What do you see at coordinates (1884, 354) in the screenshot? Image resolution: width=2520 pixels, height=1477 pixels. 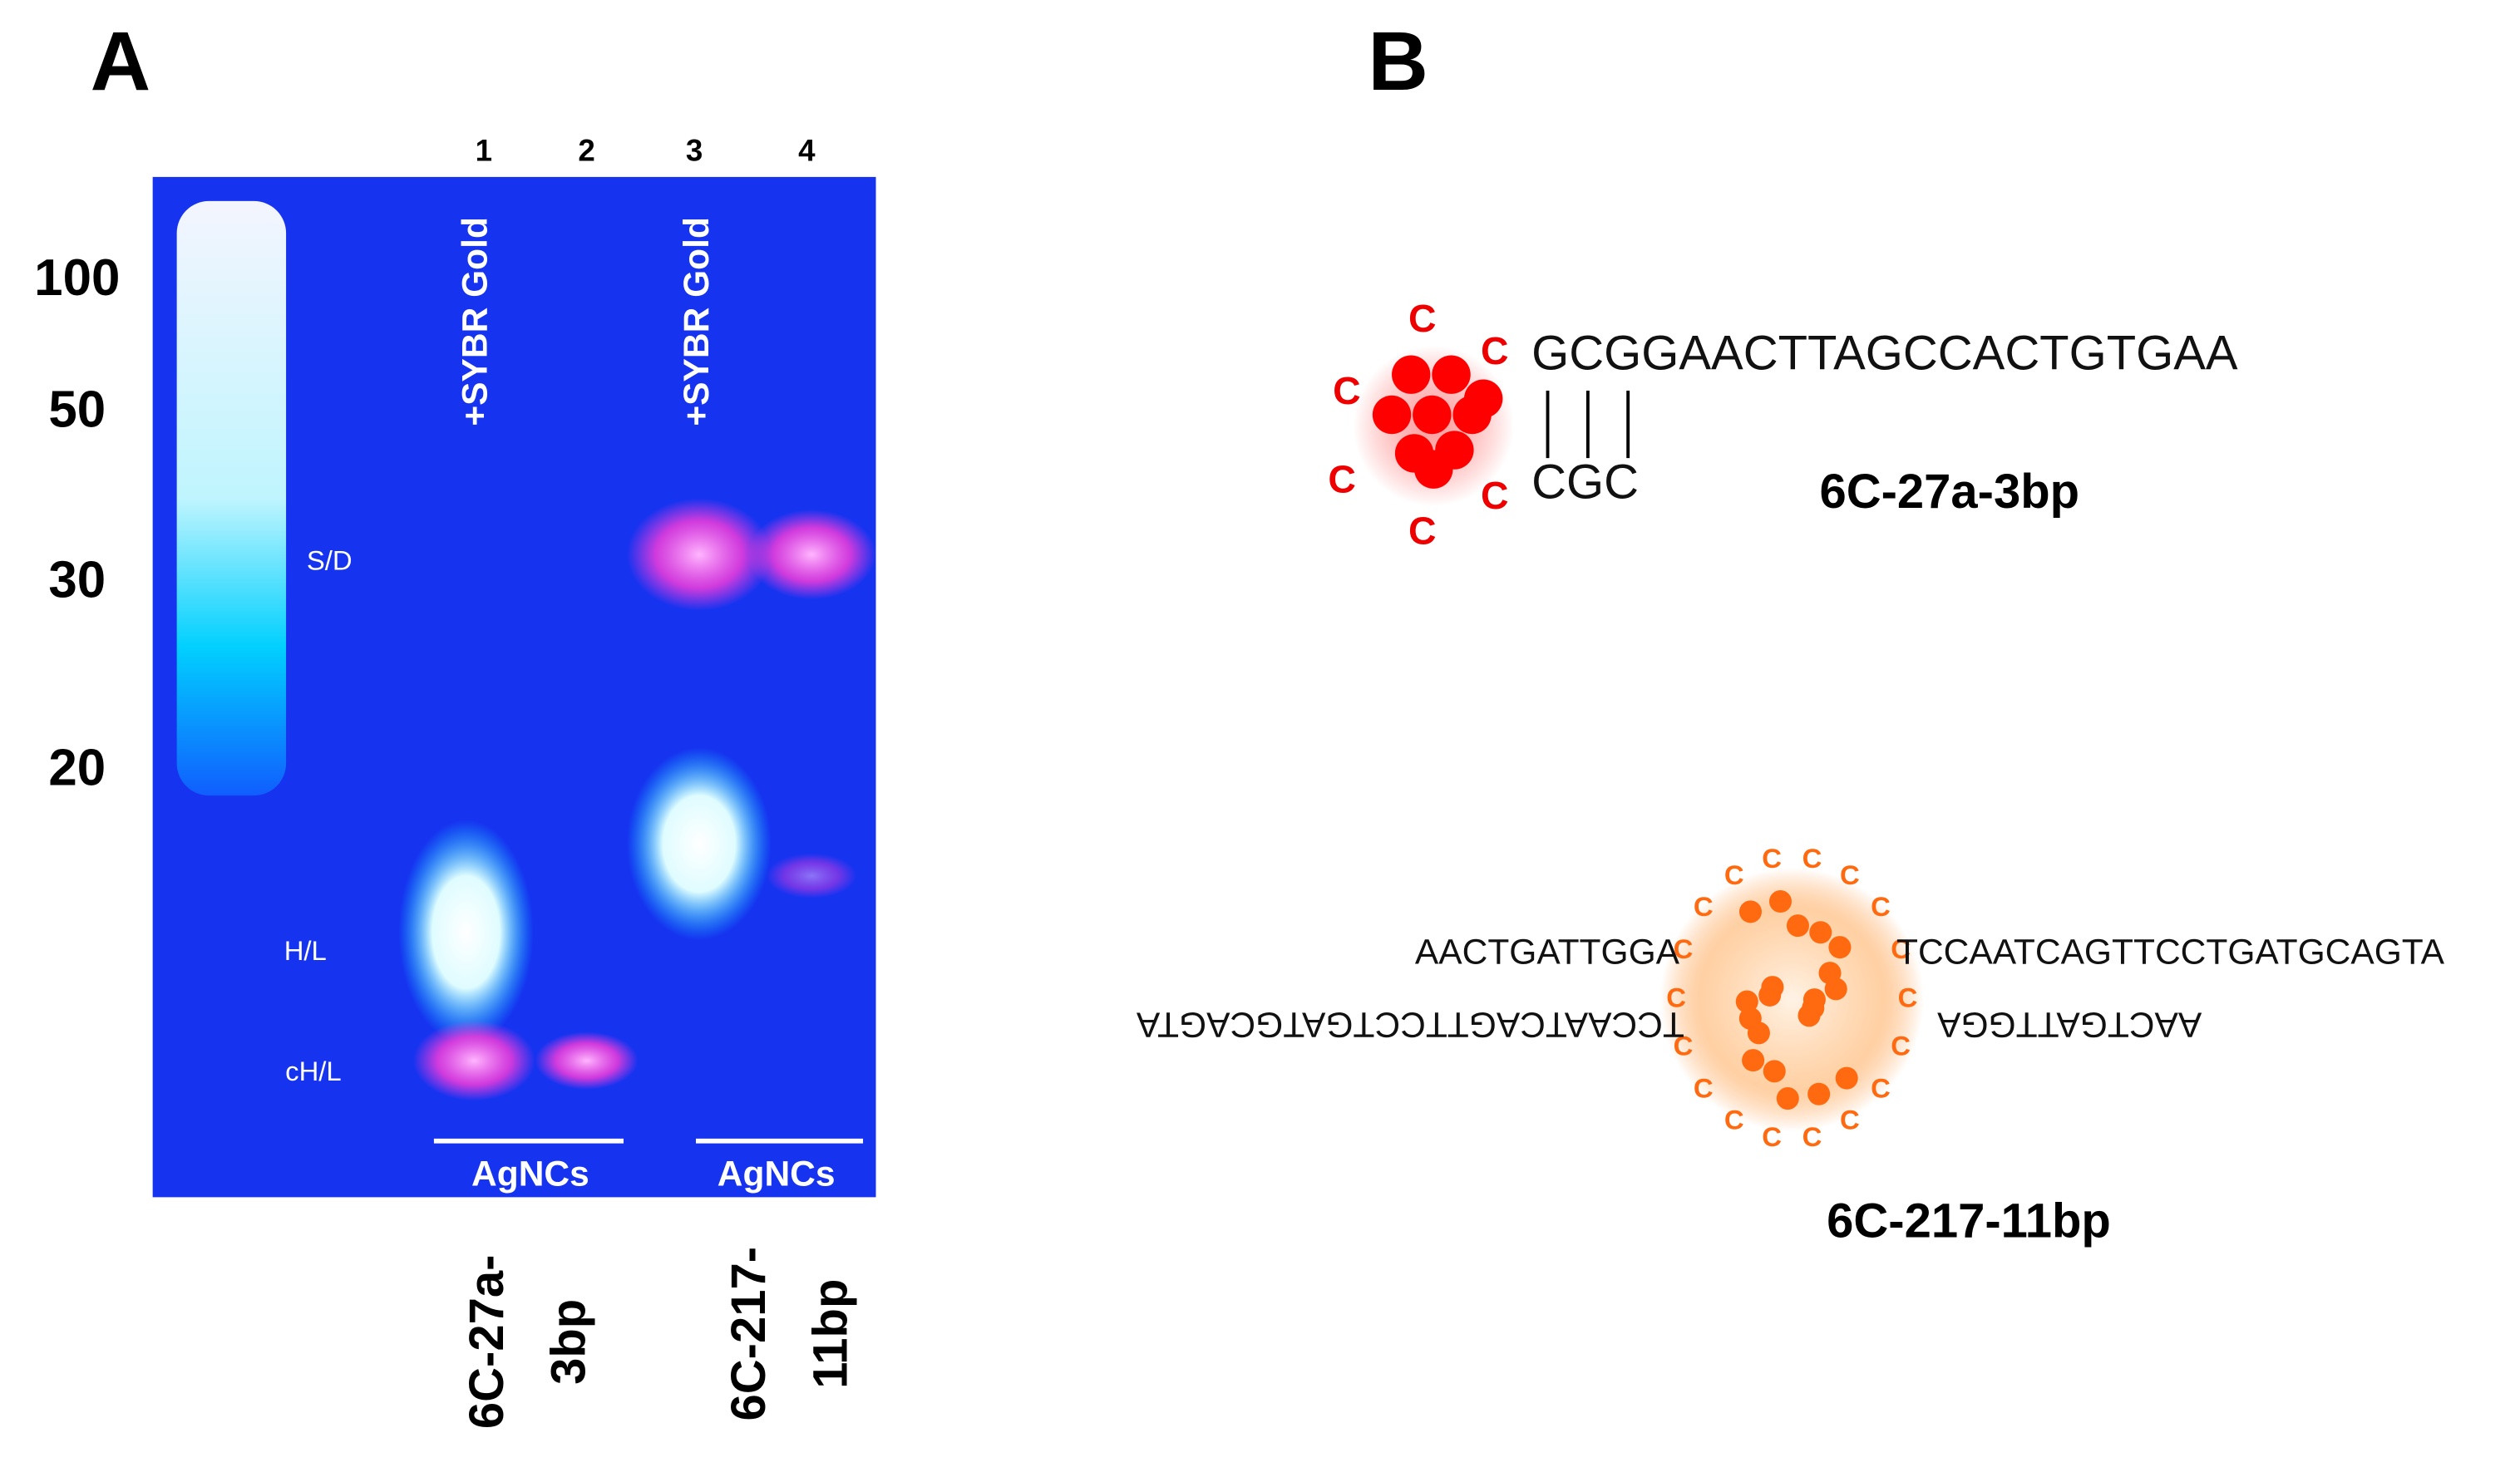 I see `dna-strand: GCGGAACTTAGCCACTGTGAA` at bounding box center [1884, 354].